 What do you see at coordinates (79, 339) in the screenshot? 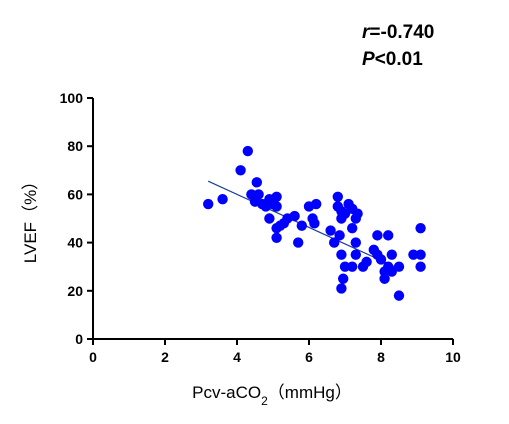
I see `y-tick-label: 0` at bounding box center [79, 339].